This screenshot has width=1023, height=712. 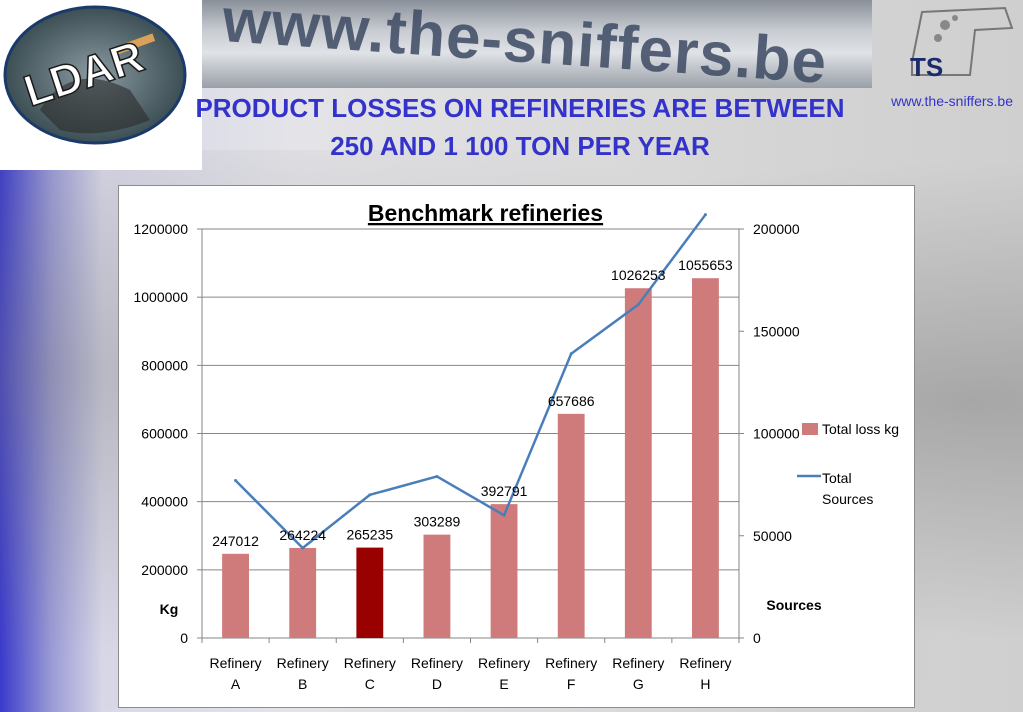 I want to click on banner-text: www.the-sniffers.be, so click(x=525, y=44).